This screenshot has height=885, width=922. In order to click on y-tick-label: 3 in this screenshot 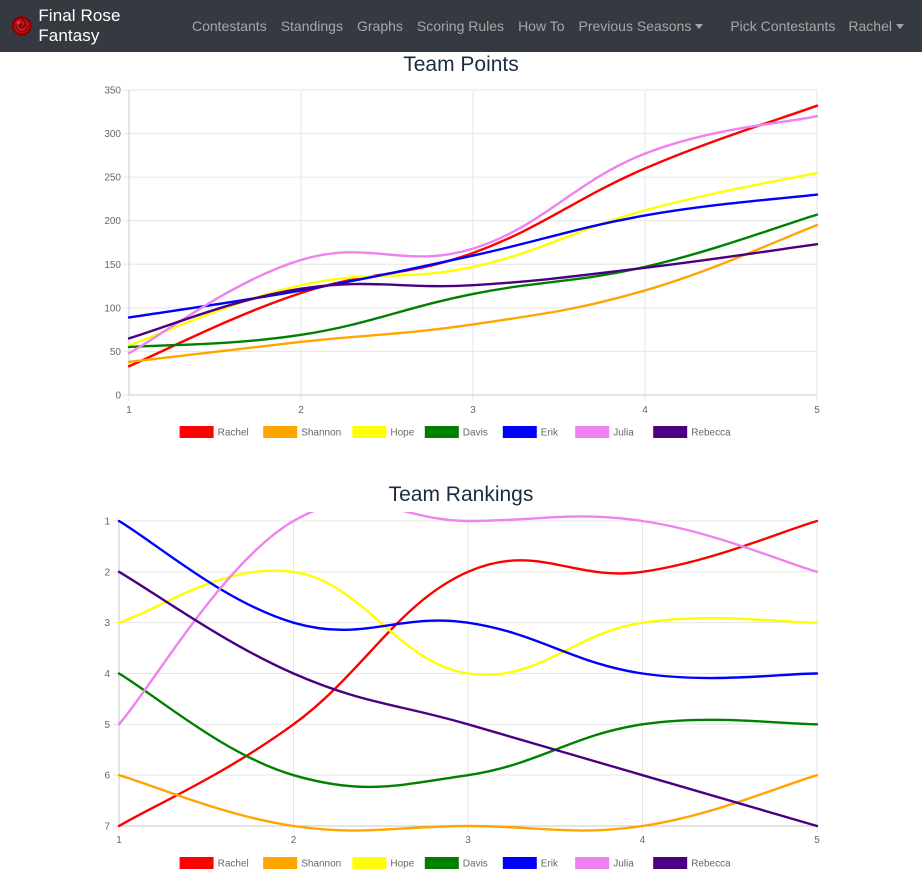, I will do `click(107, 623)`.